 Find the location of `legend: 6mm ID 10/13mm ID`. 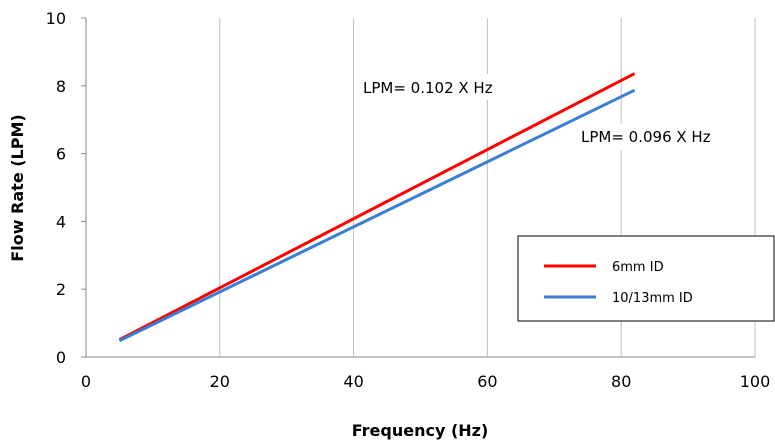

legend: 6mm ID 10/13mm ID is located at coordinates (646, 278).